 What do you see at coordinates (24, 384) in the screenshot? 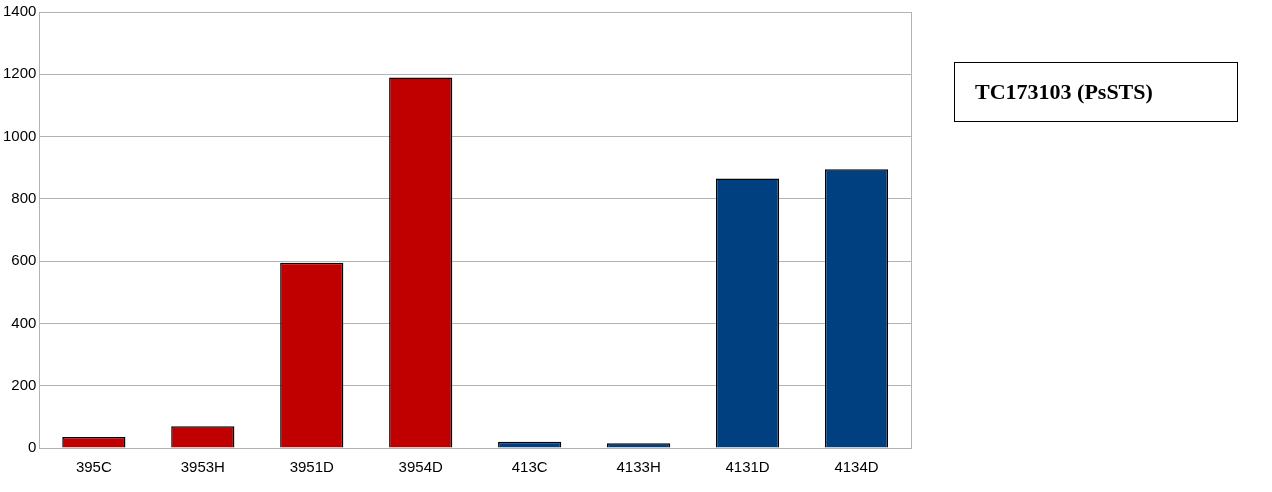
I see `y-tick-label: 200` at bounding box center [24, 384].